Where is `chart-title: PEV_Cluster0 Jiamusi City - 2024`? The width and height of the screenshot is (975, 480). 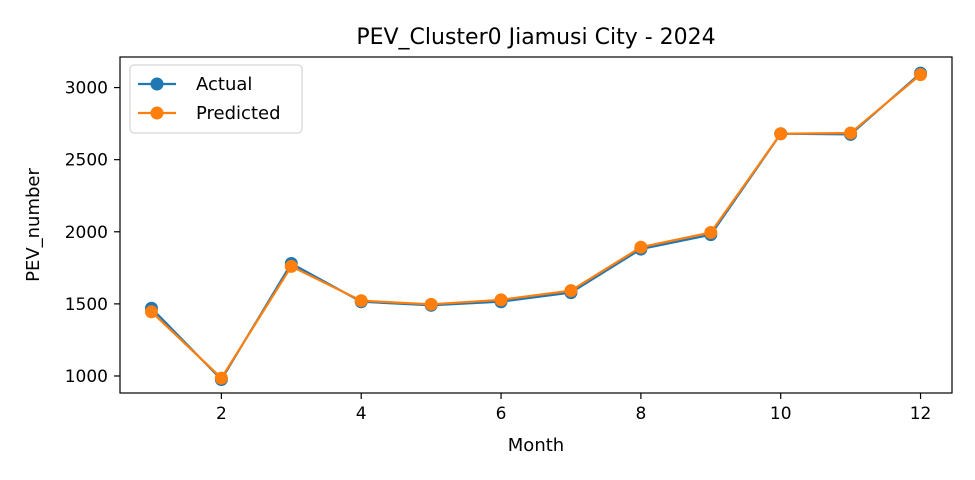
chart-title: PEV_Cluster0 Jiamusi City - 2024 is located at coordinates (535, 37).